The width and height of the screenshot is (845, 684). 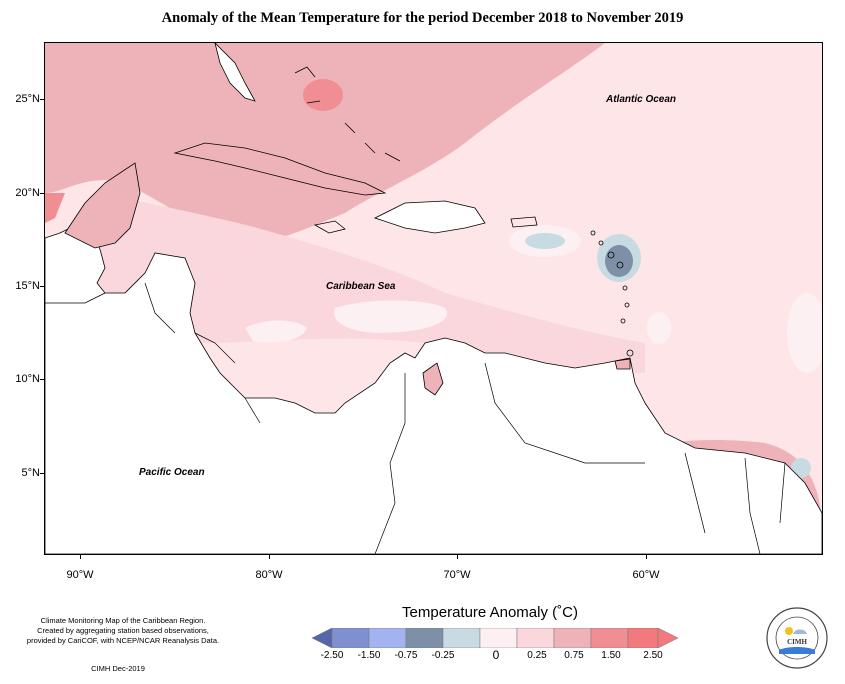 What do you see at coordinates (797, 650) in the screenshot?
I see `wave-icon` at bounding box center [797, 650].